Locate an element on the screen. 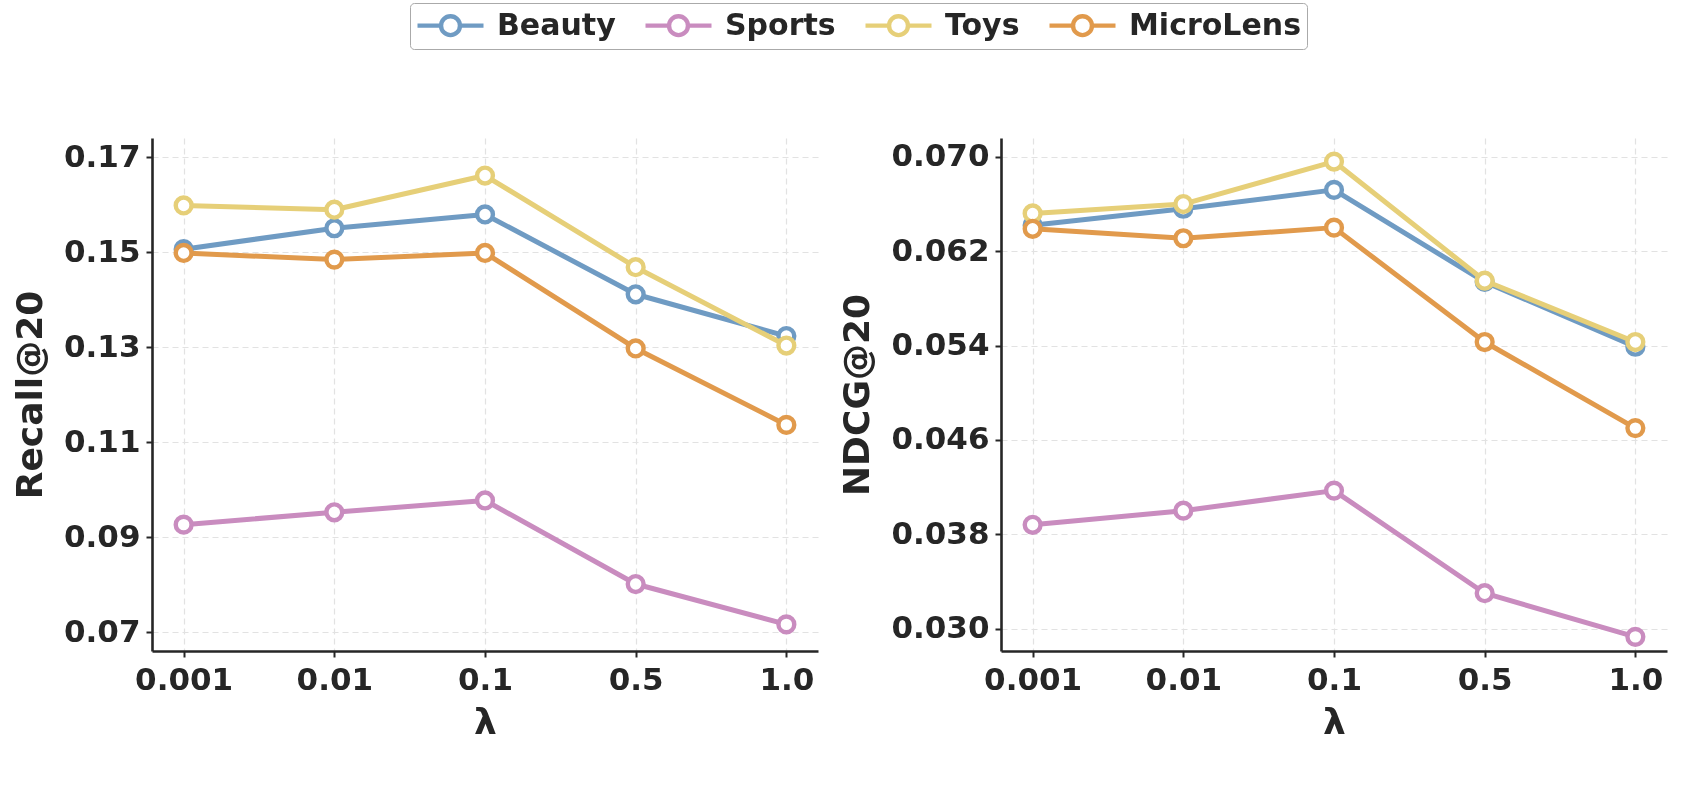  y-tick-label: 0.17 is located at coordinates (102, 155).